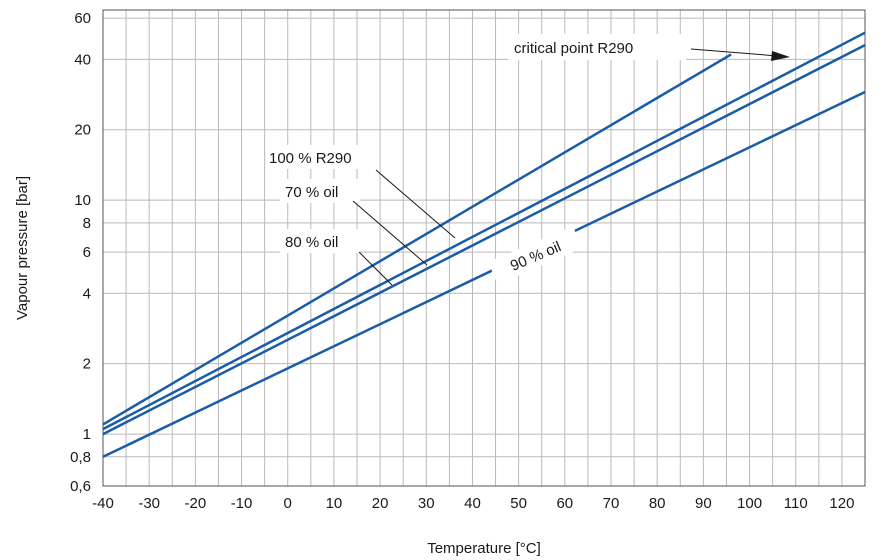 The width and height of the screenshot is (883, 560). I want to click on y-tick-label: 40, so click(82, 59).